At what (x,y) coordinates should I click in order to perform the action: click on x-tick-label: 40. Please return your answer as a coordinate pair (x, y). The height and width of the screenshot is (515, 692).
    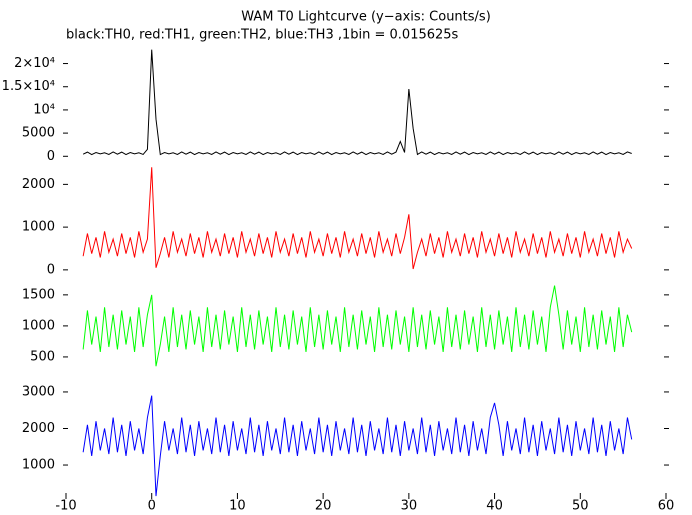
    Looking at the image, I should click on (494, 506).